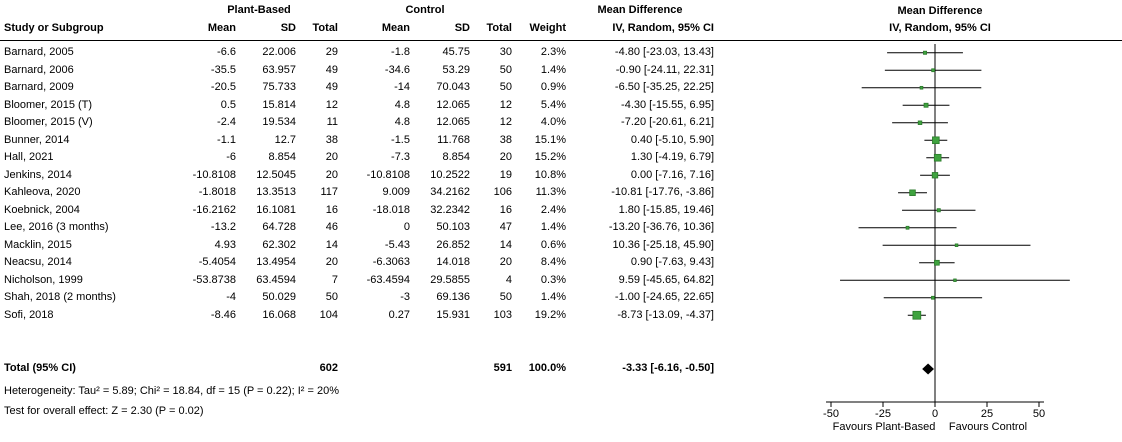 This screenshot has height=442, width=1122. What do you see at coordinates (462, 27) in the screenshot?
I see `col-ctl-sd: SD` at bounding box center [462, 27].